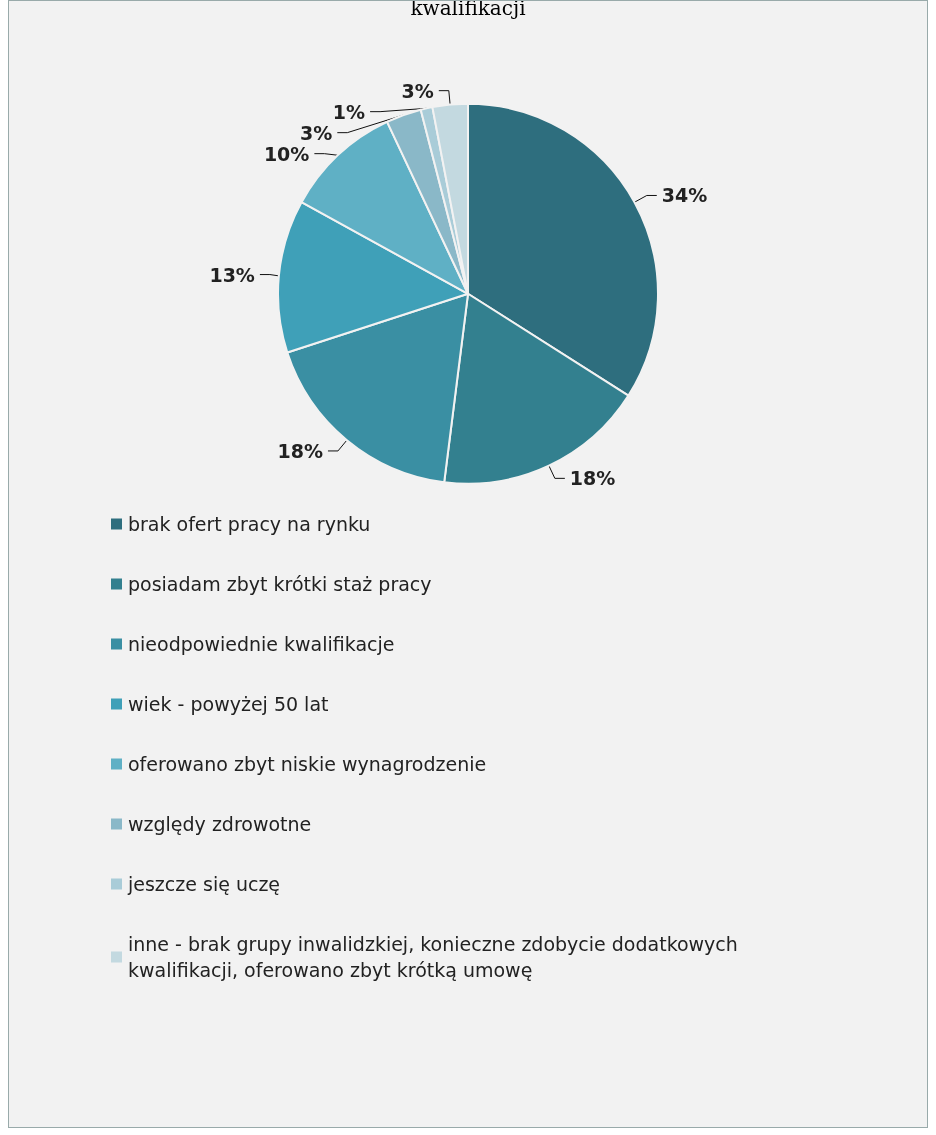  Describe the element at coordinates (220, 824) in the screenshot. I see `legend-label: względy zdrowotne` at that location.